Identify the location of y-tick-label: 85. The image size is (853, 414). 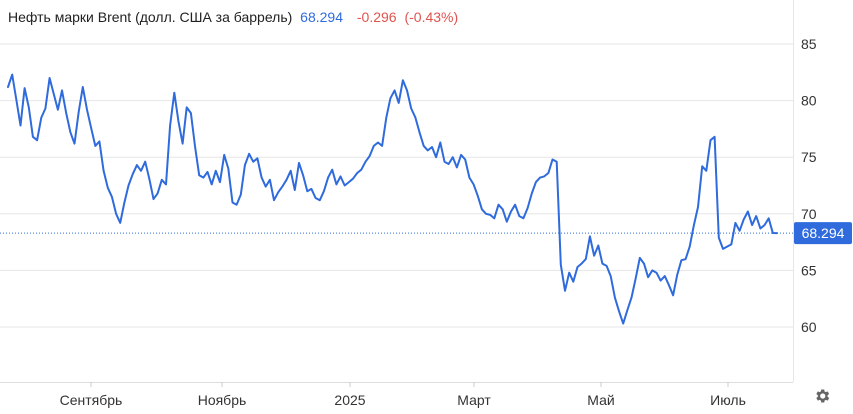
(809, 44).